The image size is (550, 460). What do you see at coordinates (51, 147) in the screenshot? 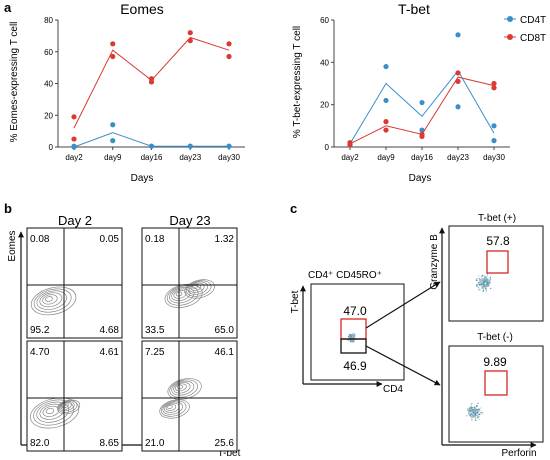
I see `eomes-y-tick-label: 0` at bounding box center [51, 147].